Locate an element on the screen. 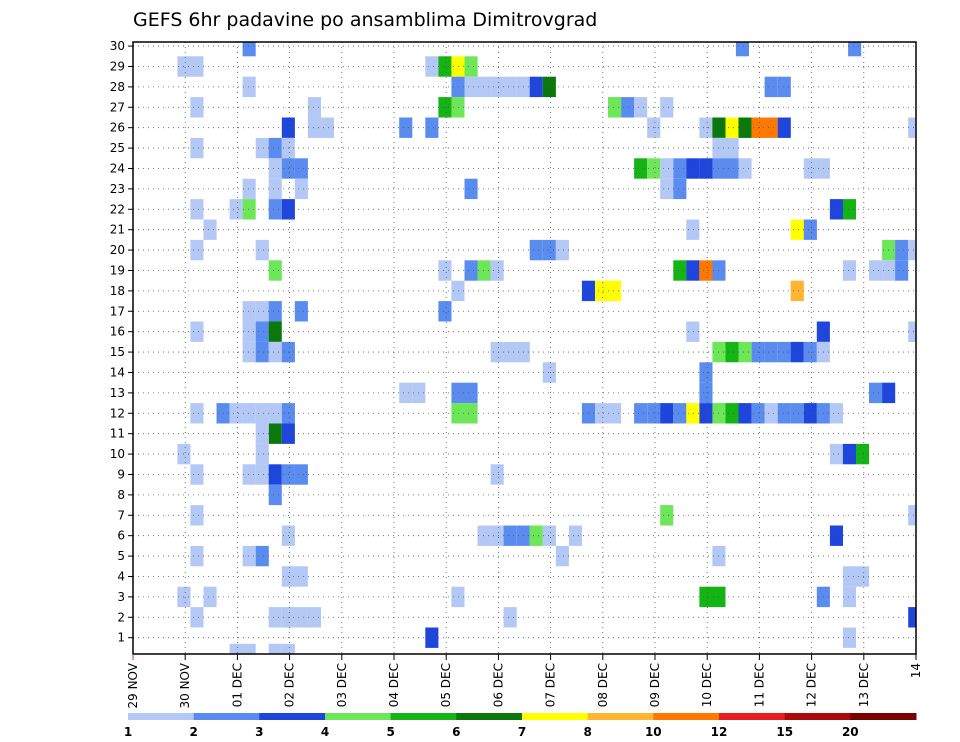 Image resolution: width=960 pixels, height=742 pixels. x-tick-label: 02 DEC is located at coordinates (290, 685).